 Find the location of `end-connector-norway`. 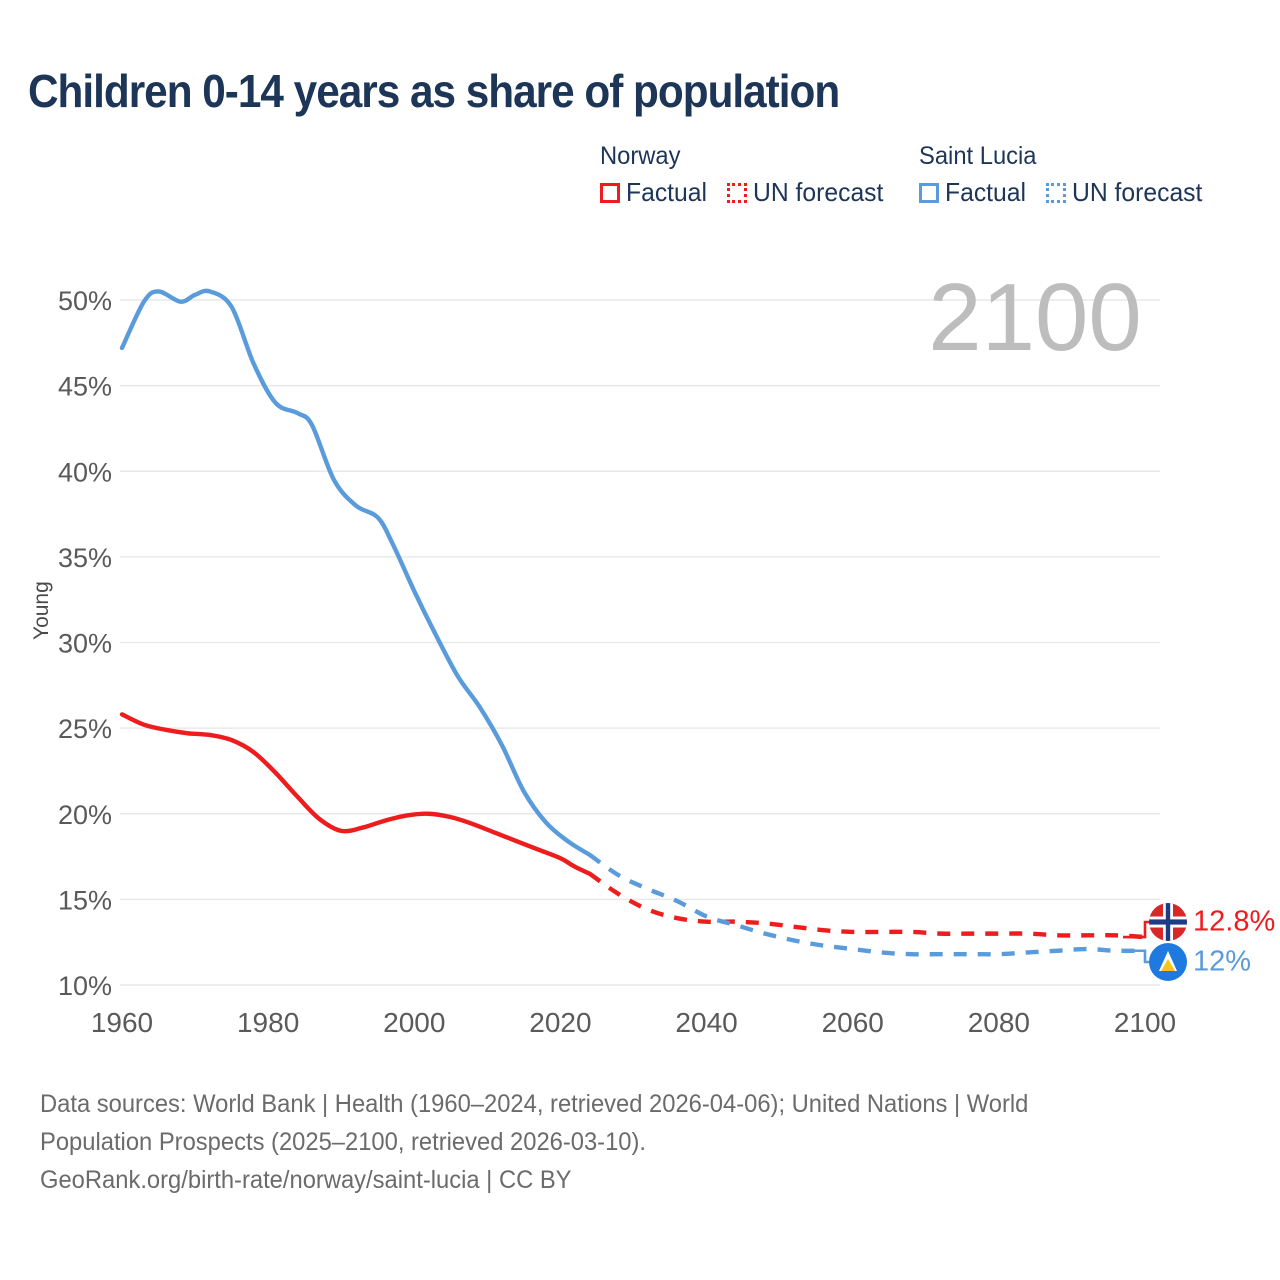

end-connector-norway is located at coordinates (1136, 929).